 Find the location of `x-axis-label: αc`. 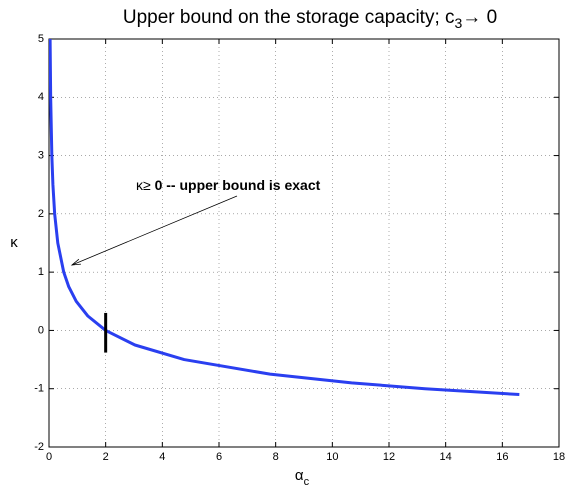

x-axis-label: αc is located at coordinates (302, 477).